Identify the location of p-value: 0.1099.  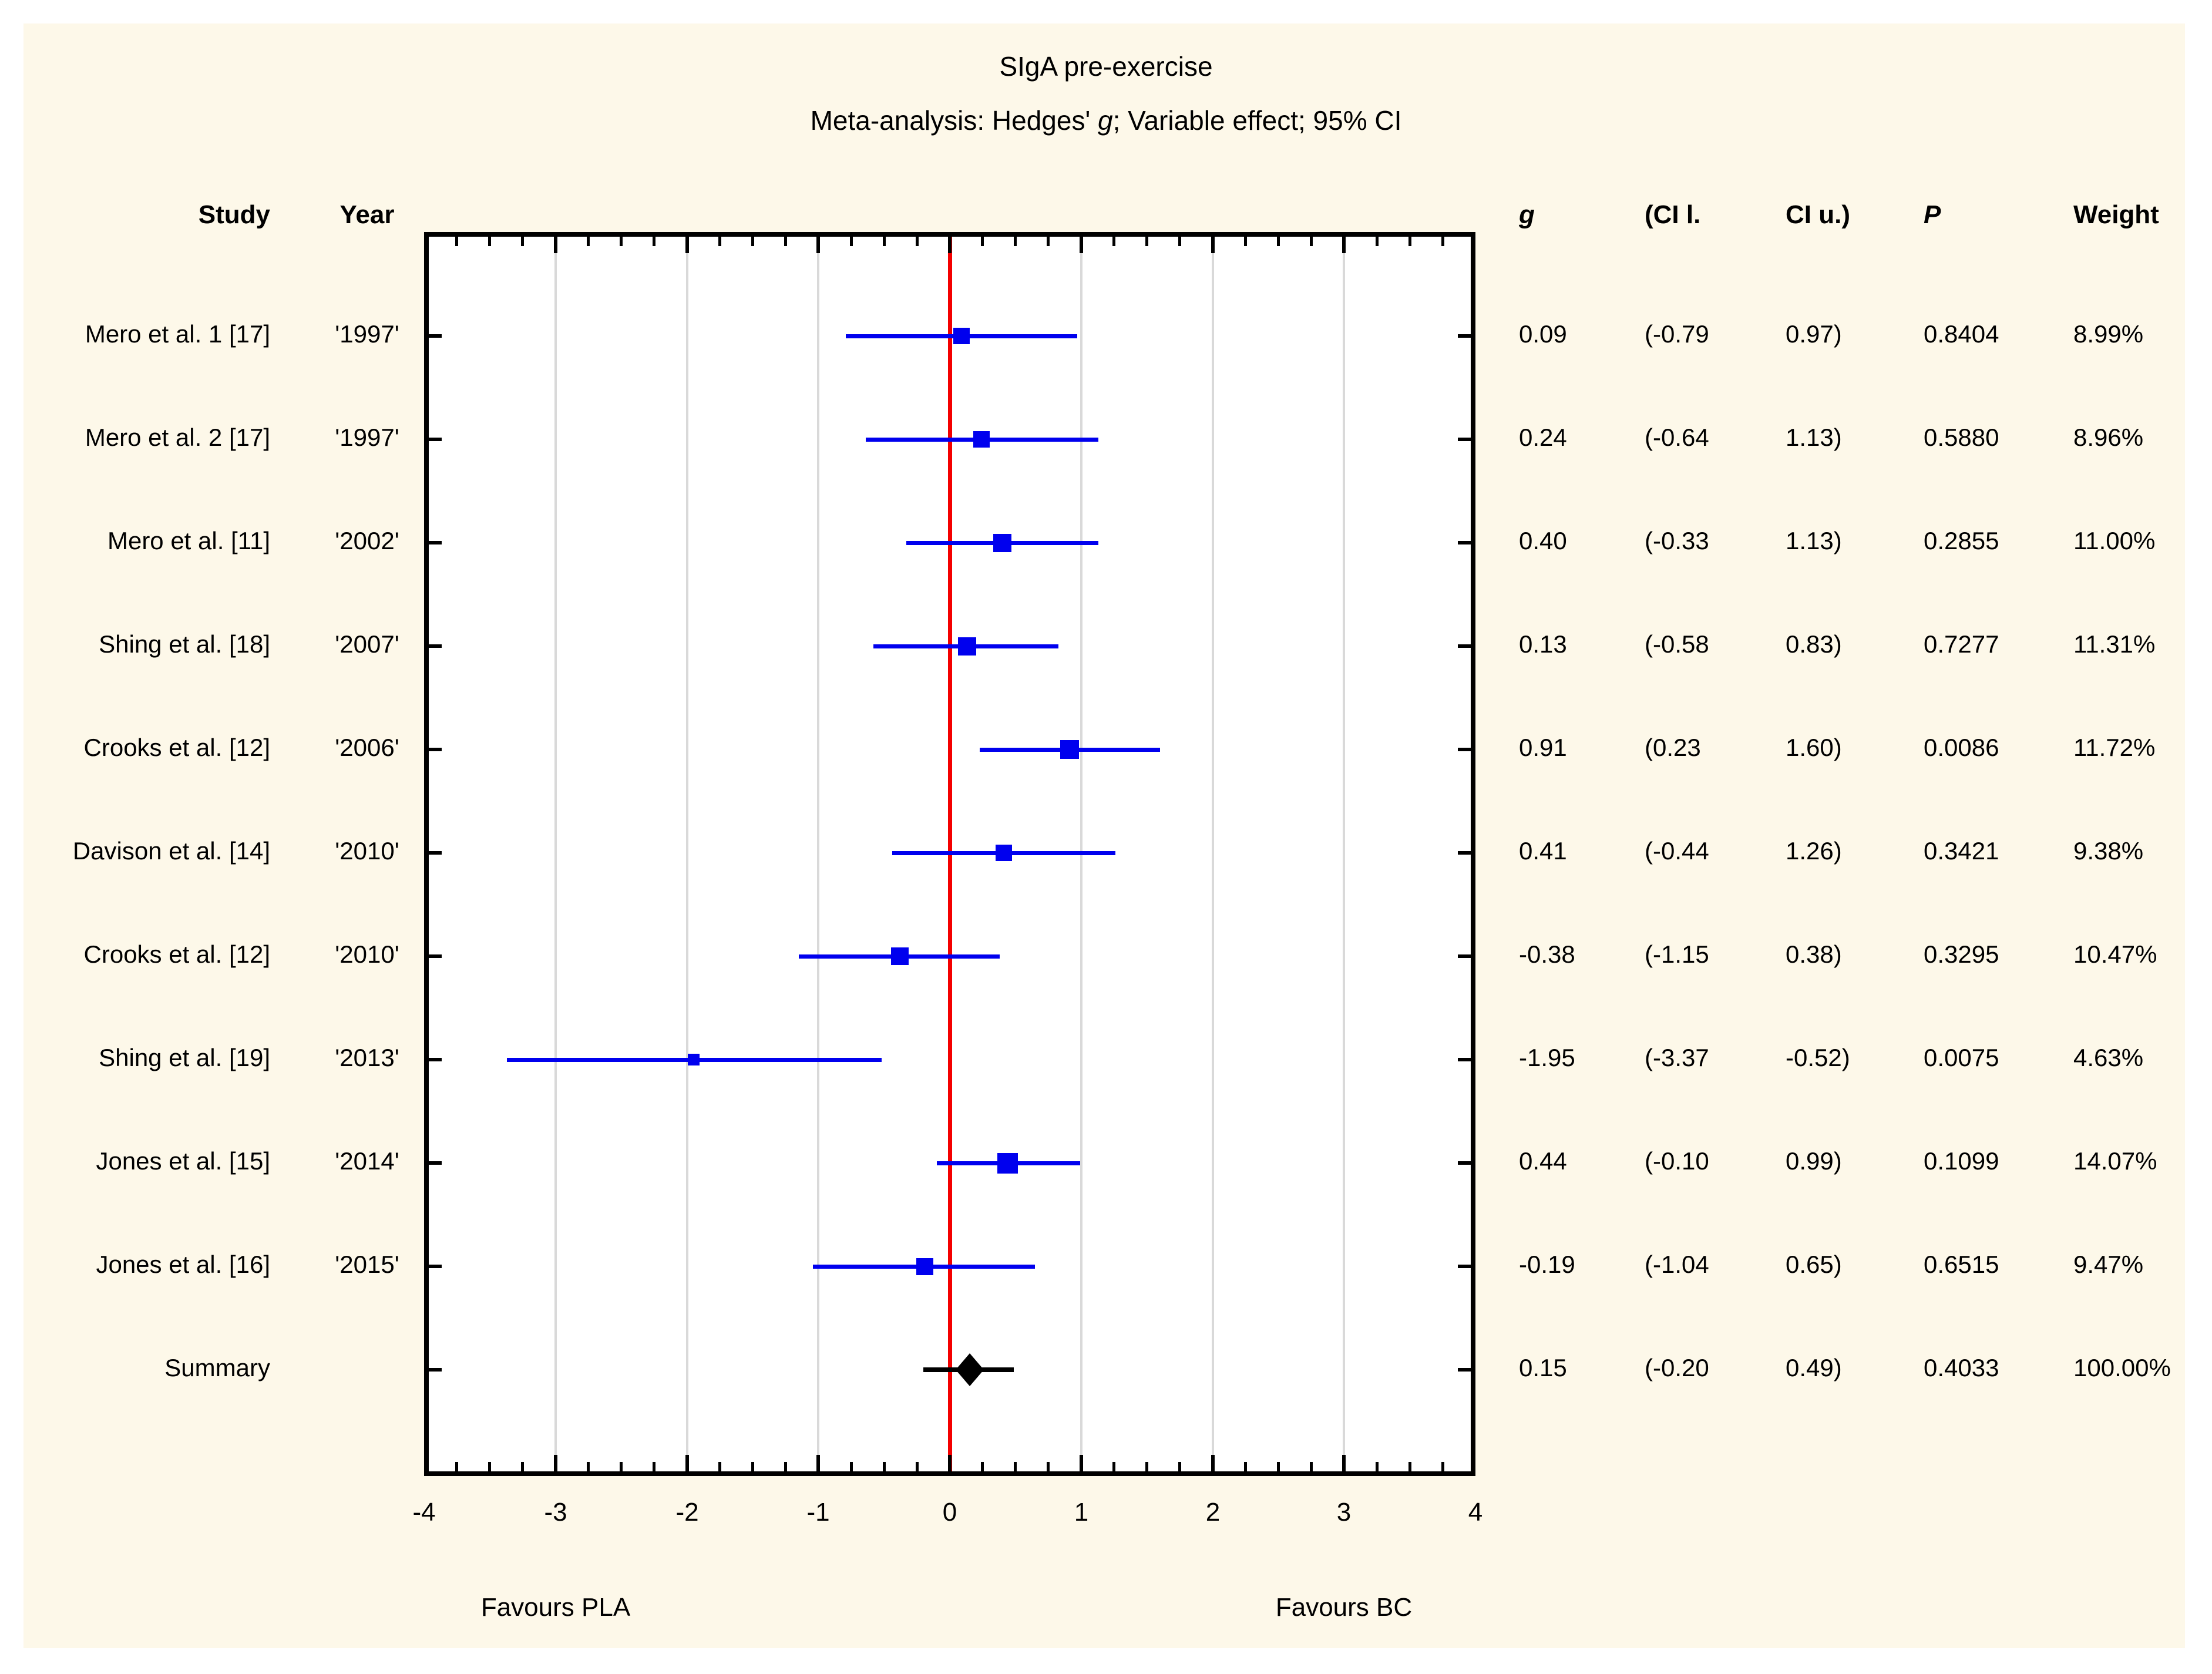
(1961, 1161).